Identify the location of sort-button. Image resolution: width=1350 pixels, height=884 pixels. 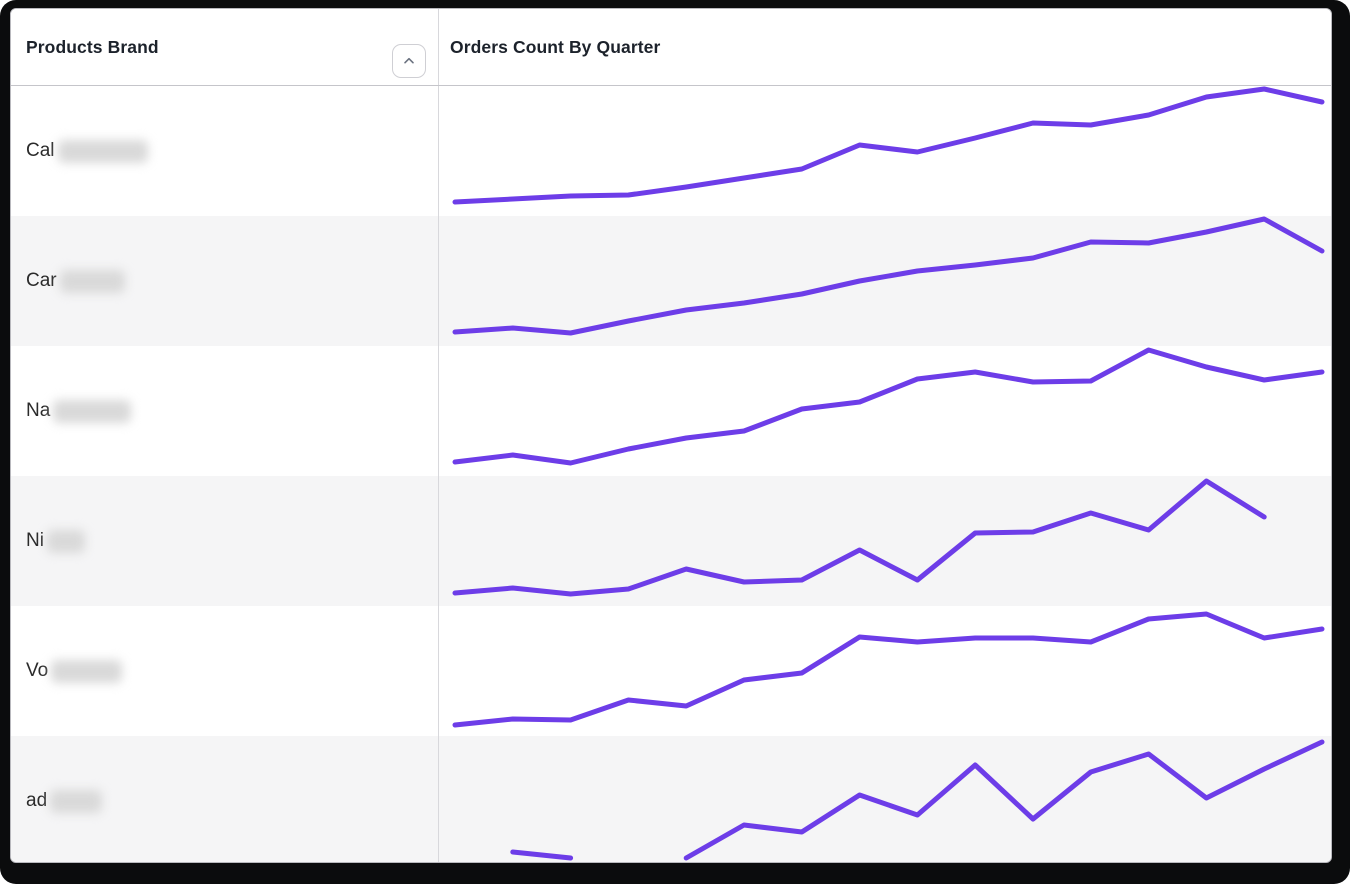
(409, 61).